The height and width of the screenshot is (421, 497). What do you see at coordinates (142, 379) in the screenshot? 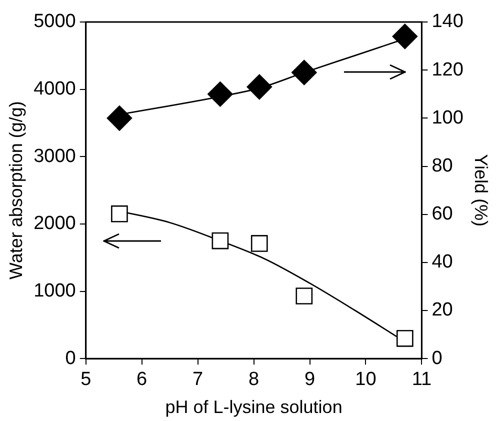
I see `x-tick-label: 6` at bounding box center [142, 379].